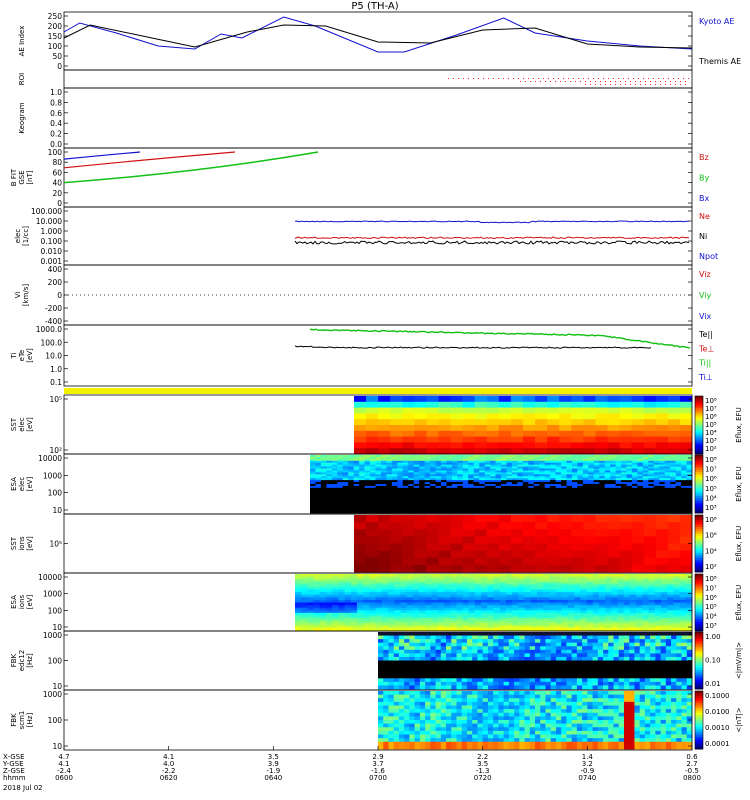 The width and height of the screenshot is (750, 800). Describe the element at coordinates (500, 338) in the screenshot. I see `ti-par-line` at that location.